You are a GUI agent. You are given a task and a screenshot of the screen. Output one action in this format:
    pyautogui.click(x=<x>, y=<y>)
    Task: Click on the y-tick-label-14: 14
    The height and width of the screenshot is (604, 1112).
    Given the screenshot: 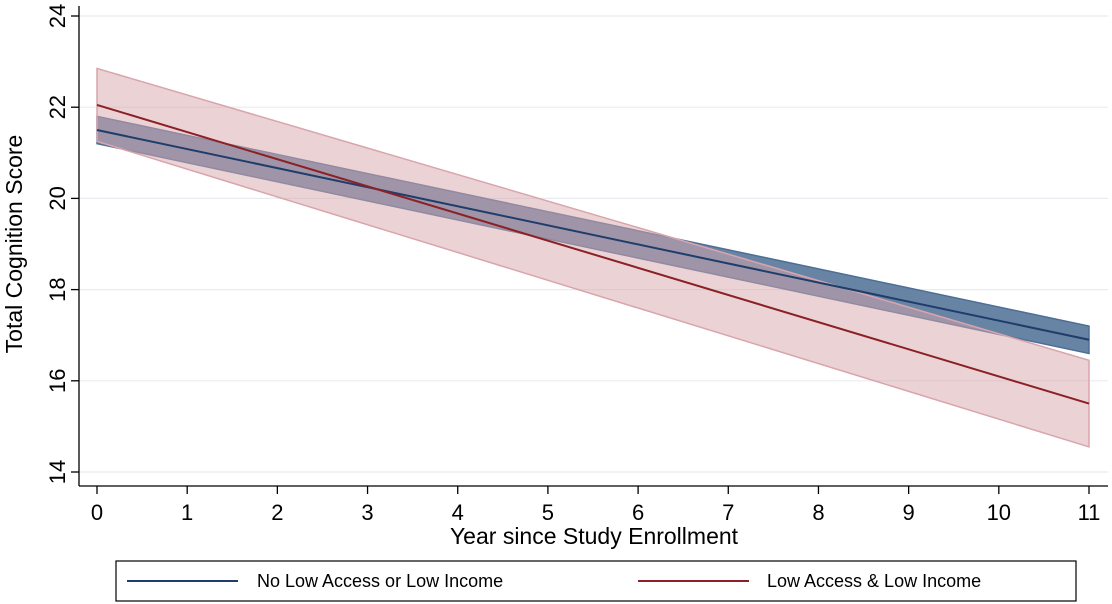 What is the action you would take?
    pyautogui.click(x=57, y=472)
    